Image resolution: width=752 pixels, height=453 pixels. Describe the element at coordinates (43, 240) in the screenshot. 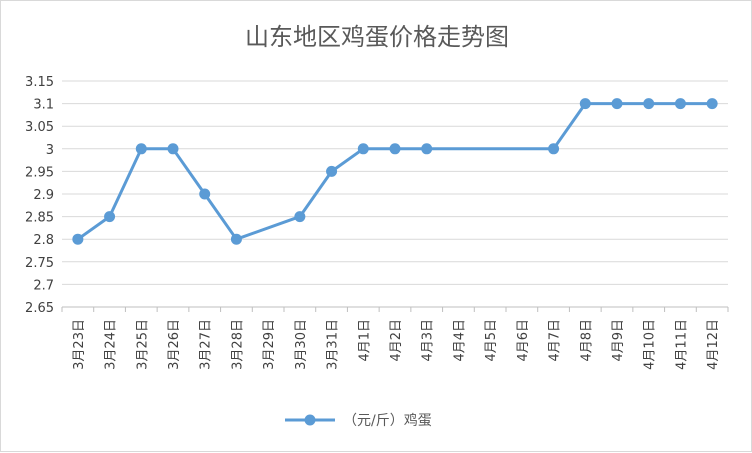

I see `y-tick-label-3: 2.8` at that location.